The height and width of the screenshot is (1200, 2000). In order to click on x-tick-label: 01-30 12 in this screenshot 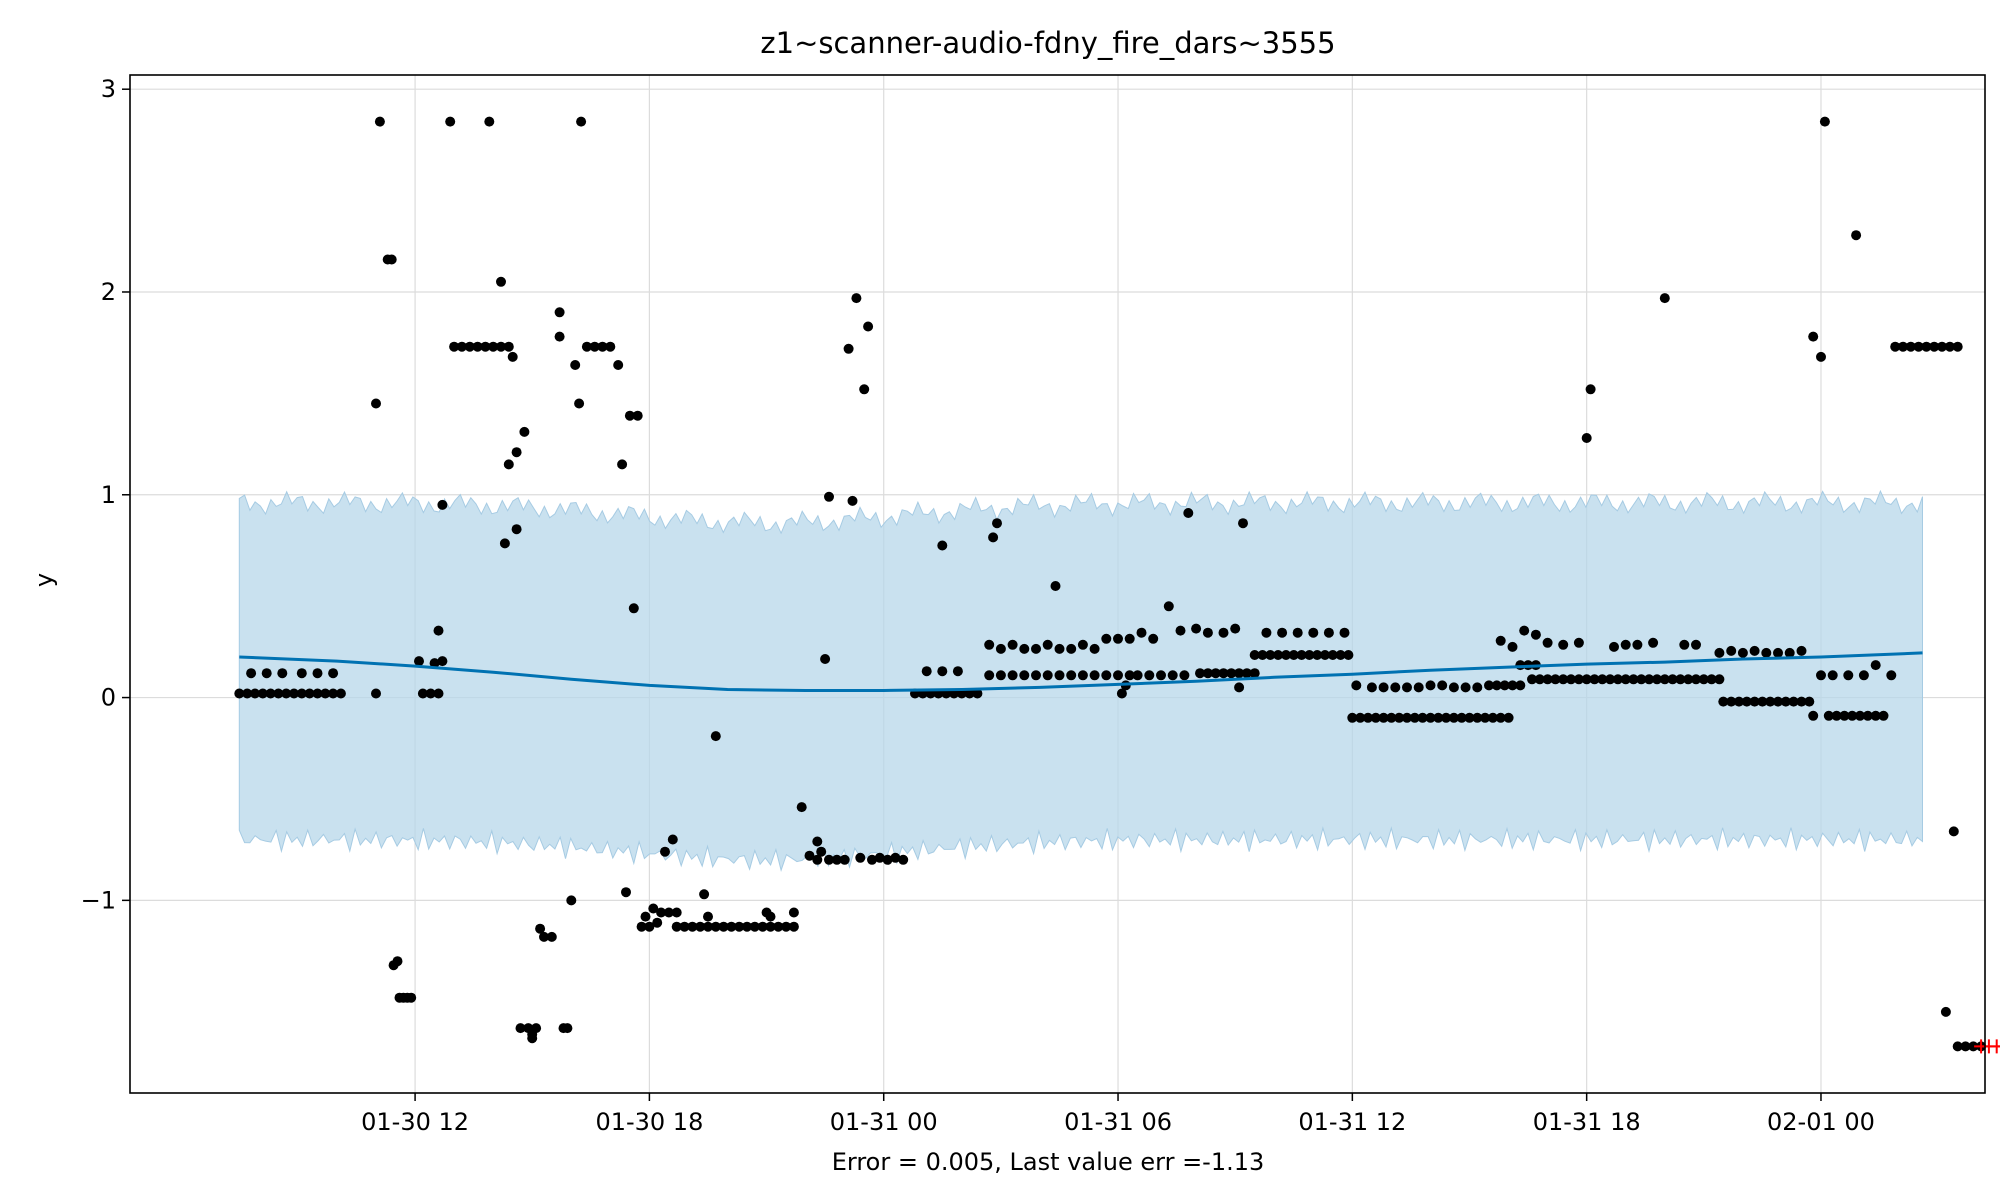, I will do `click(415, 1122)`.